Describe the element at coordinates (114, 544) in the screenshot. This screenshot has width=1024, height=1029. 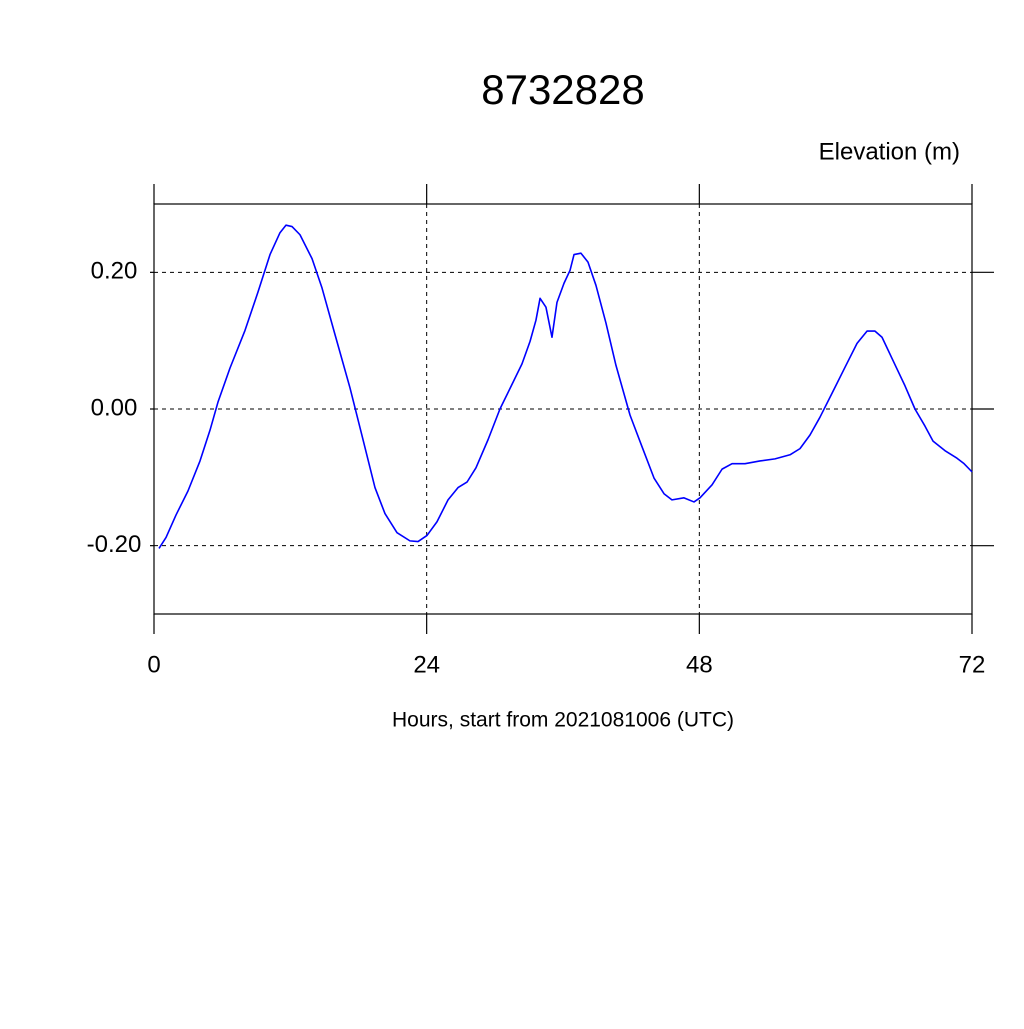
I see `y-tick-label: -0.20` at that location.